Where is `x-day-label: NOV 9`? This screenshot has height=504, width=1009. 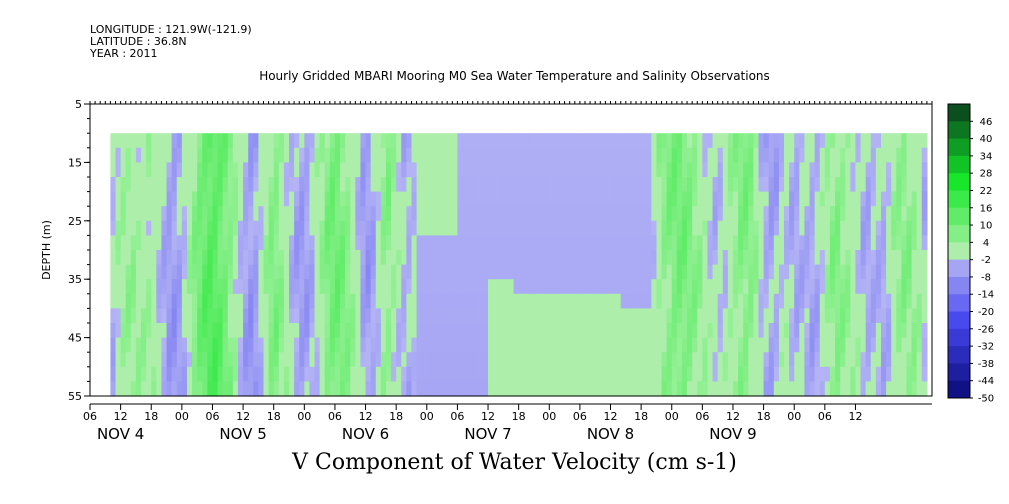 x-day-label: NOV 9 is located at coordinates (732, 434).